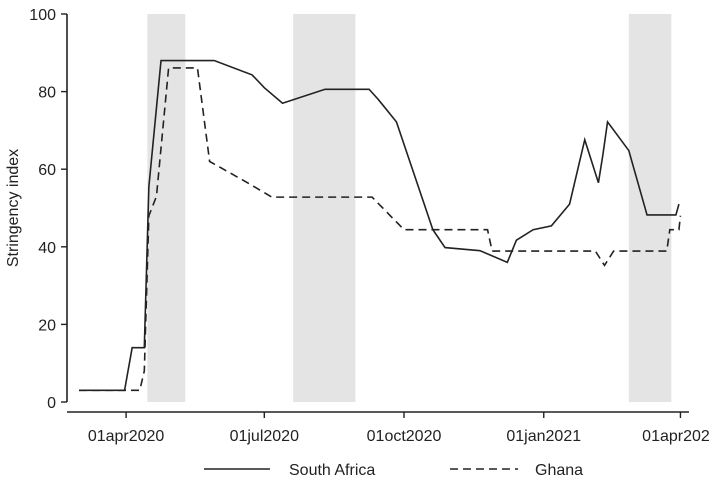 The image size is (709, 487). Describe the element at coordinates (51, 403) in the screenshot. I see `y-tick-label: 0` at that location.